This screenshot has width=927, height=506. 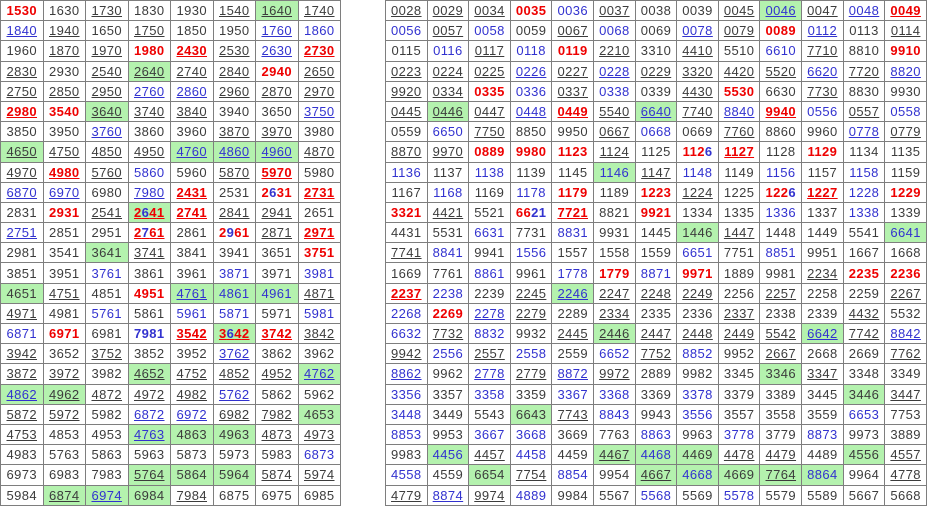 I want to click on number-link-2257: 2257, so click(x=781, y=293).